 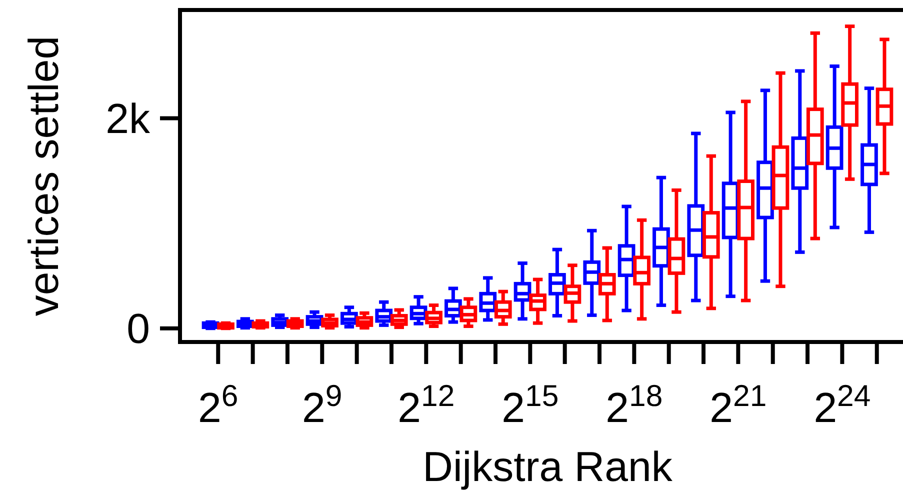 I want to click on x-axis-title: Dijkstra Rank, so click(x=548, y=466).